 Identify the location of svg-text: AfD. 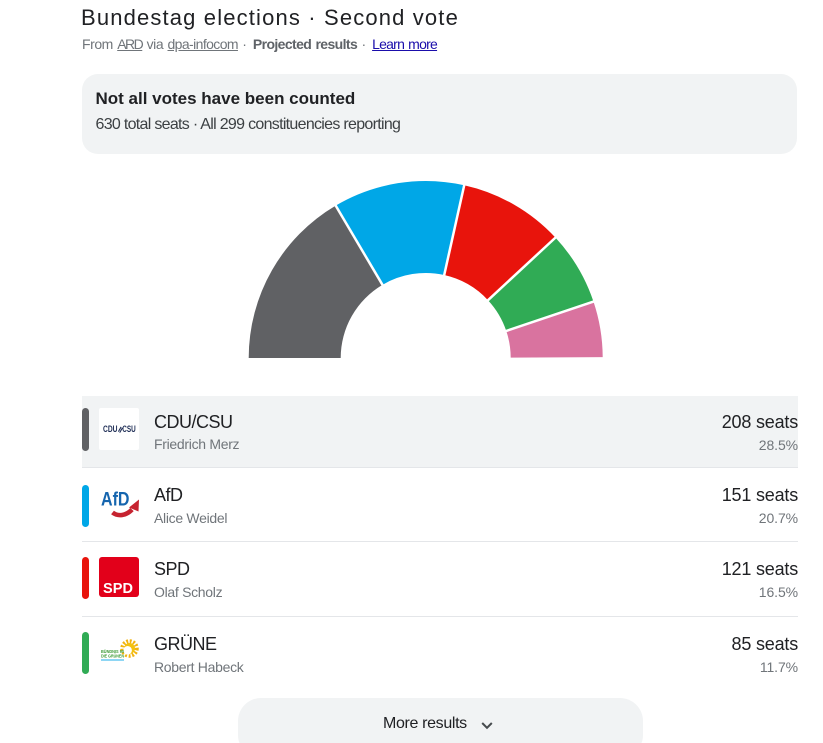
(115, 499).